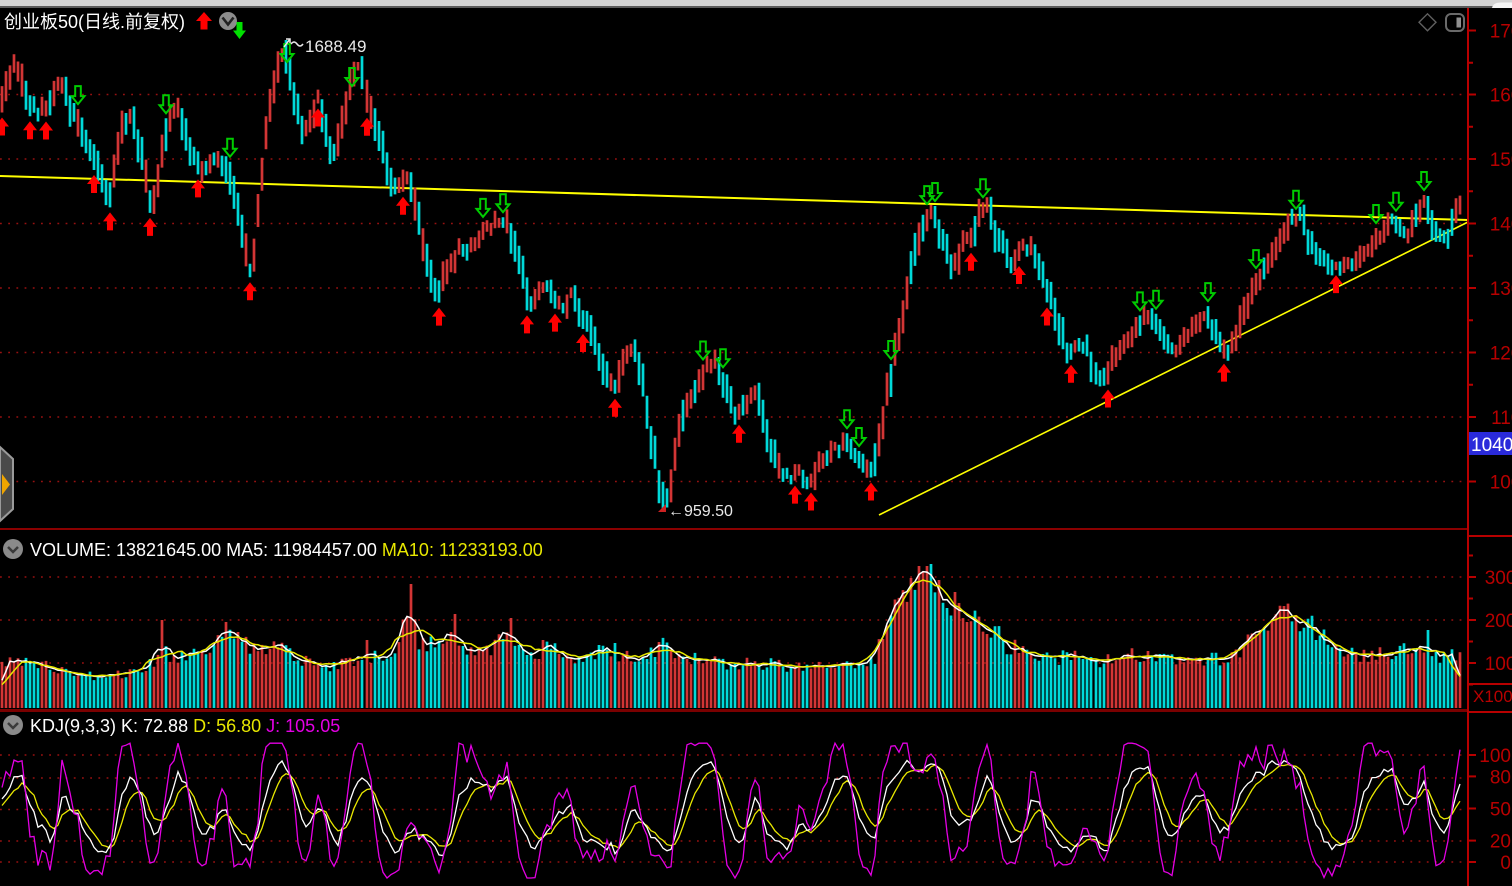  I want to click on svg-text: 2000, so click(1498, 621).